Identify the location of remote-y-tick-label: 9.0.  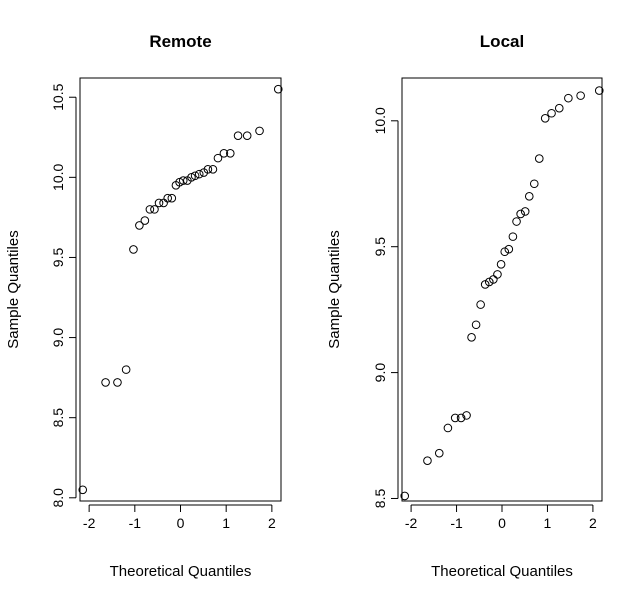
(58, 338).